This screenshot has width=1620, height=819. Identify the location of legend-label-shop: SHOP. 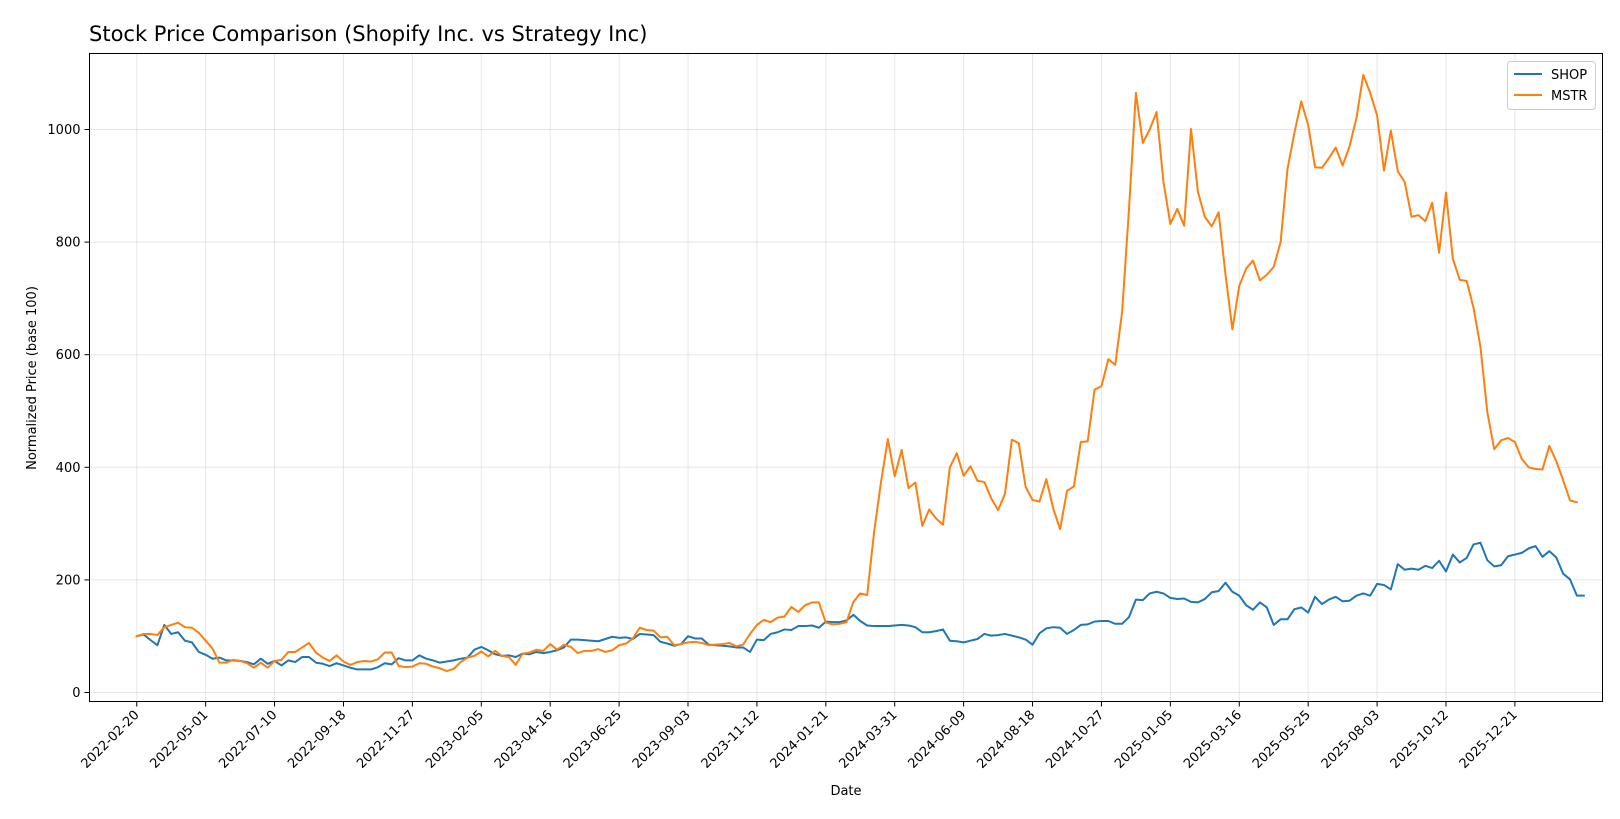
(1569, 75).